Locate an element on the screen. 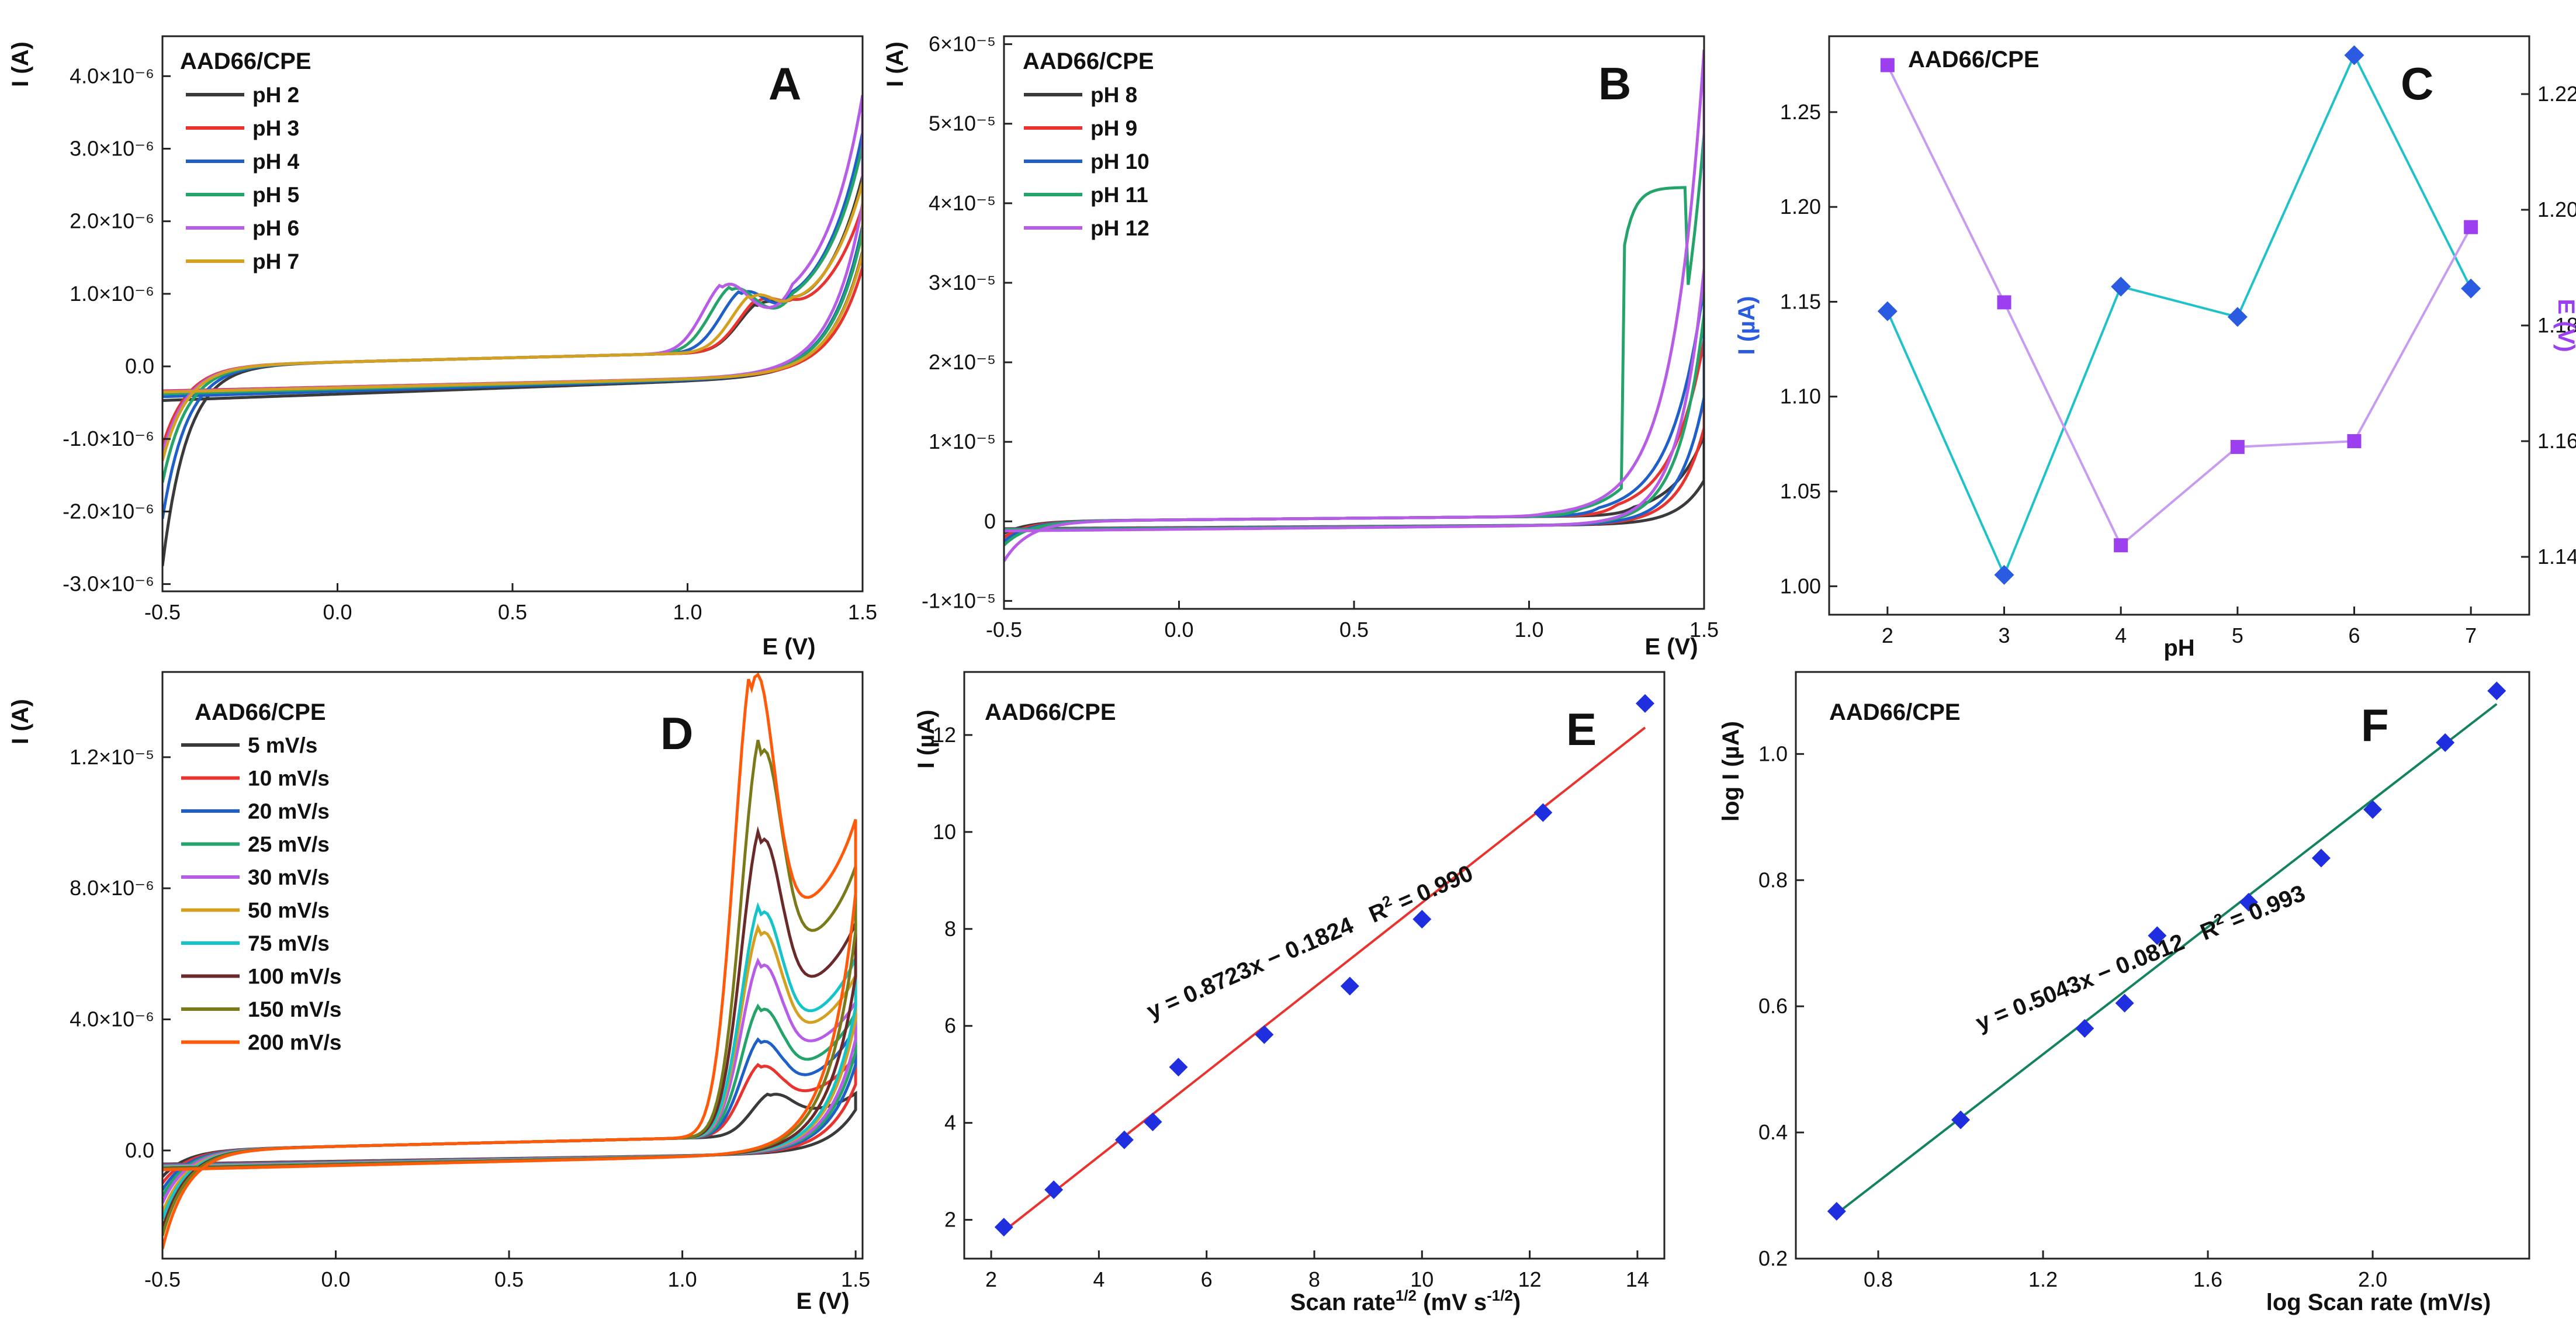  panel-e-x-ticks: 2 4 6 8 10 12 14 is located at coordinates (1317, 1270).